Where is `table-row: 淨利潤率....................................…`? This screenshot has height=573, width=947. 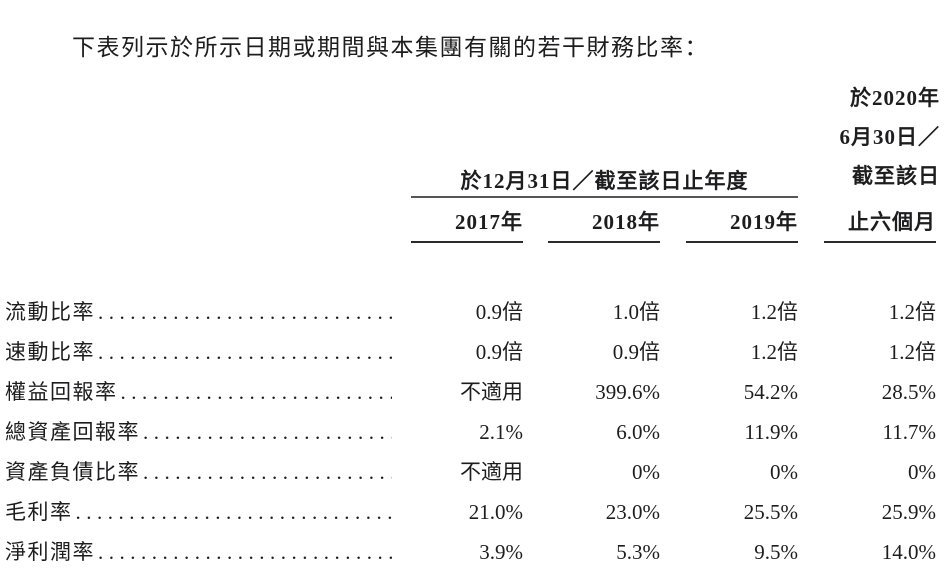
table-row: 淨利潤率....................................… is located at coordinates (470, 552).